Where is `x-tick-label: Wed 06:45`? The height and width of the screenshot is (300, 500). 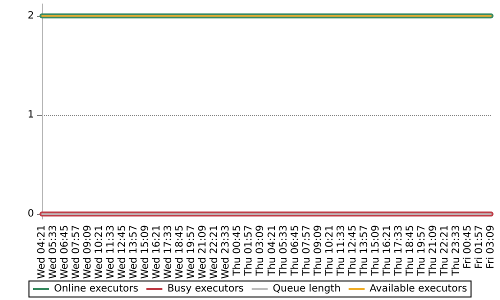 x-tick-label: Wed 06:45 is located at coordinates (65, 252).